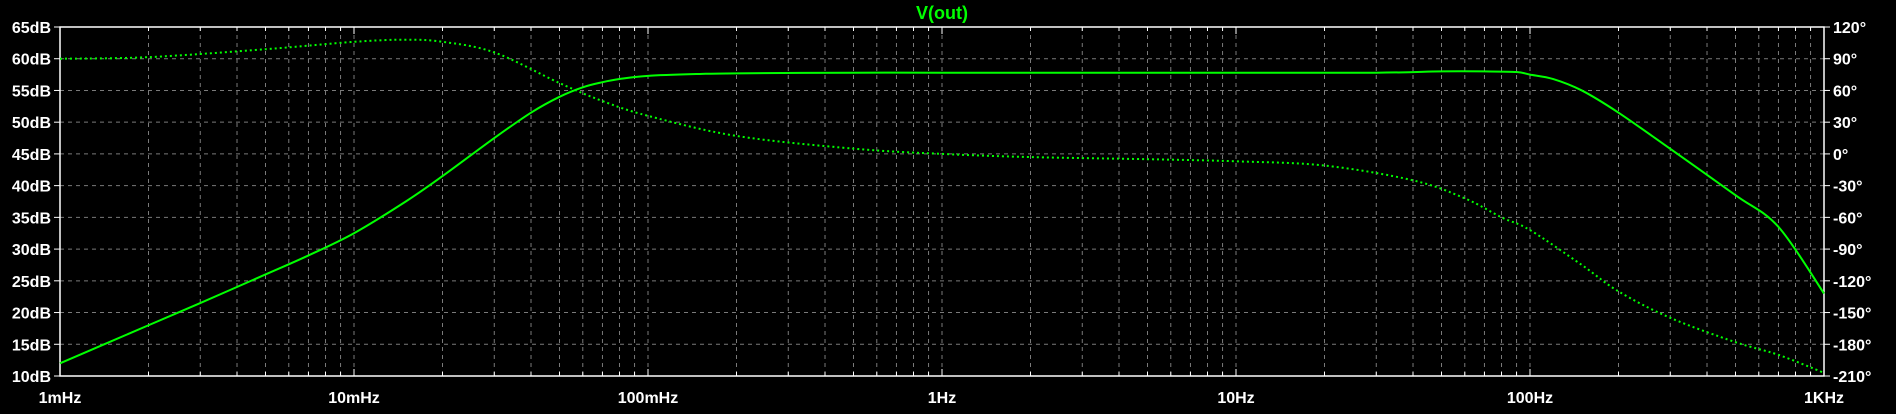 The width and height of the screenshot is (1896, 414). Describe the element at coordinates (1845, 91) in the screenshot. I see `y-right-tick-label: 60°` at that location.